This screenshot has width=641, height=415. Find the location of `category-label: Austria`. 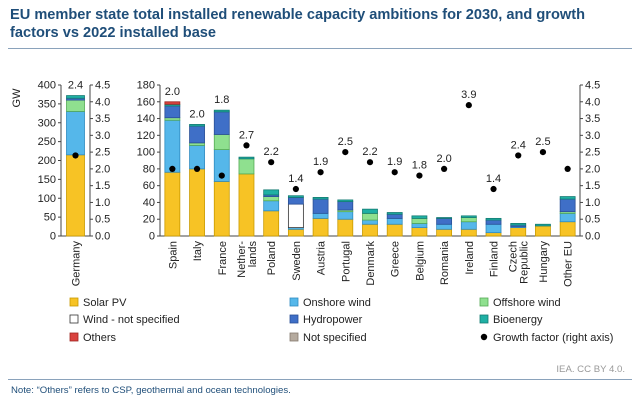

category-label: Austria is located at coordinates (322, 257).